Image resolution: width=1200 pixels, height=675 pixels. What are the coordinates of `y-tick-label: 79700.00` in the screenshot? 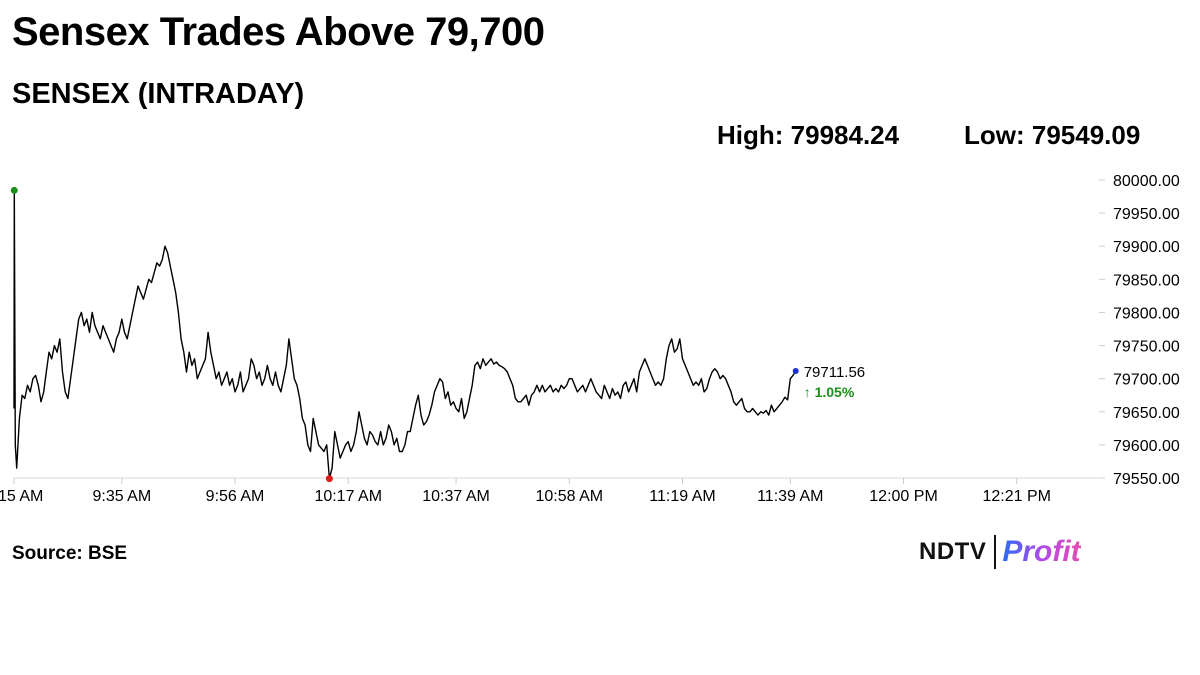 It's located at (1146, 380).